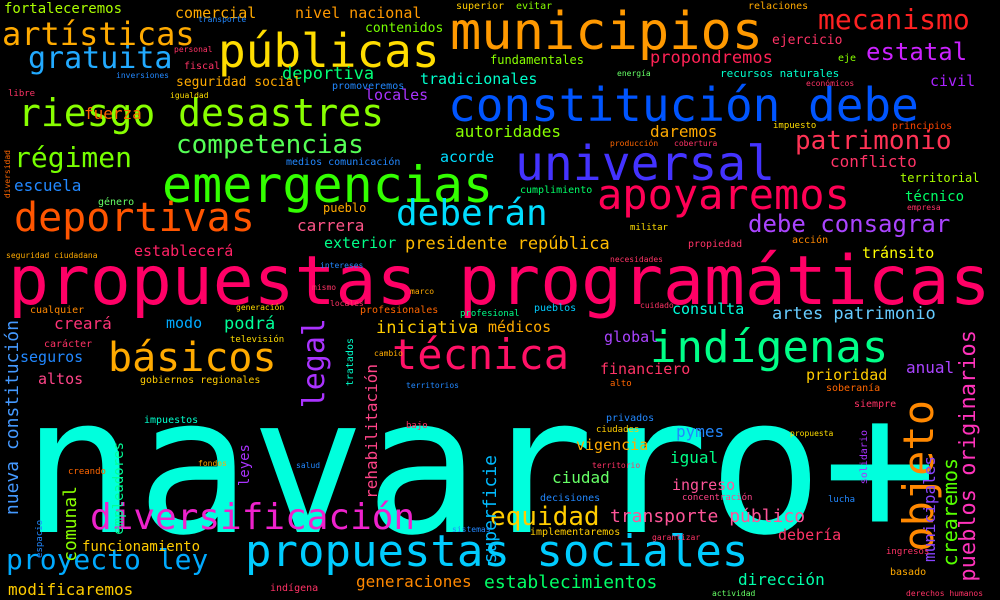 This screenshot has width=1000, height=600. I want to click on cloud-word: militar, so click(649, 228).